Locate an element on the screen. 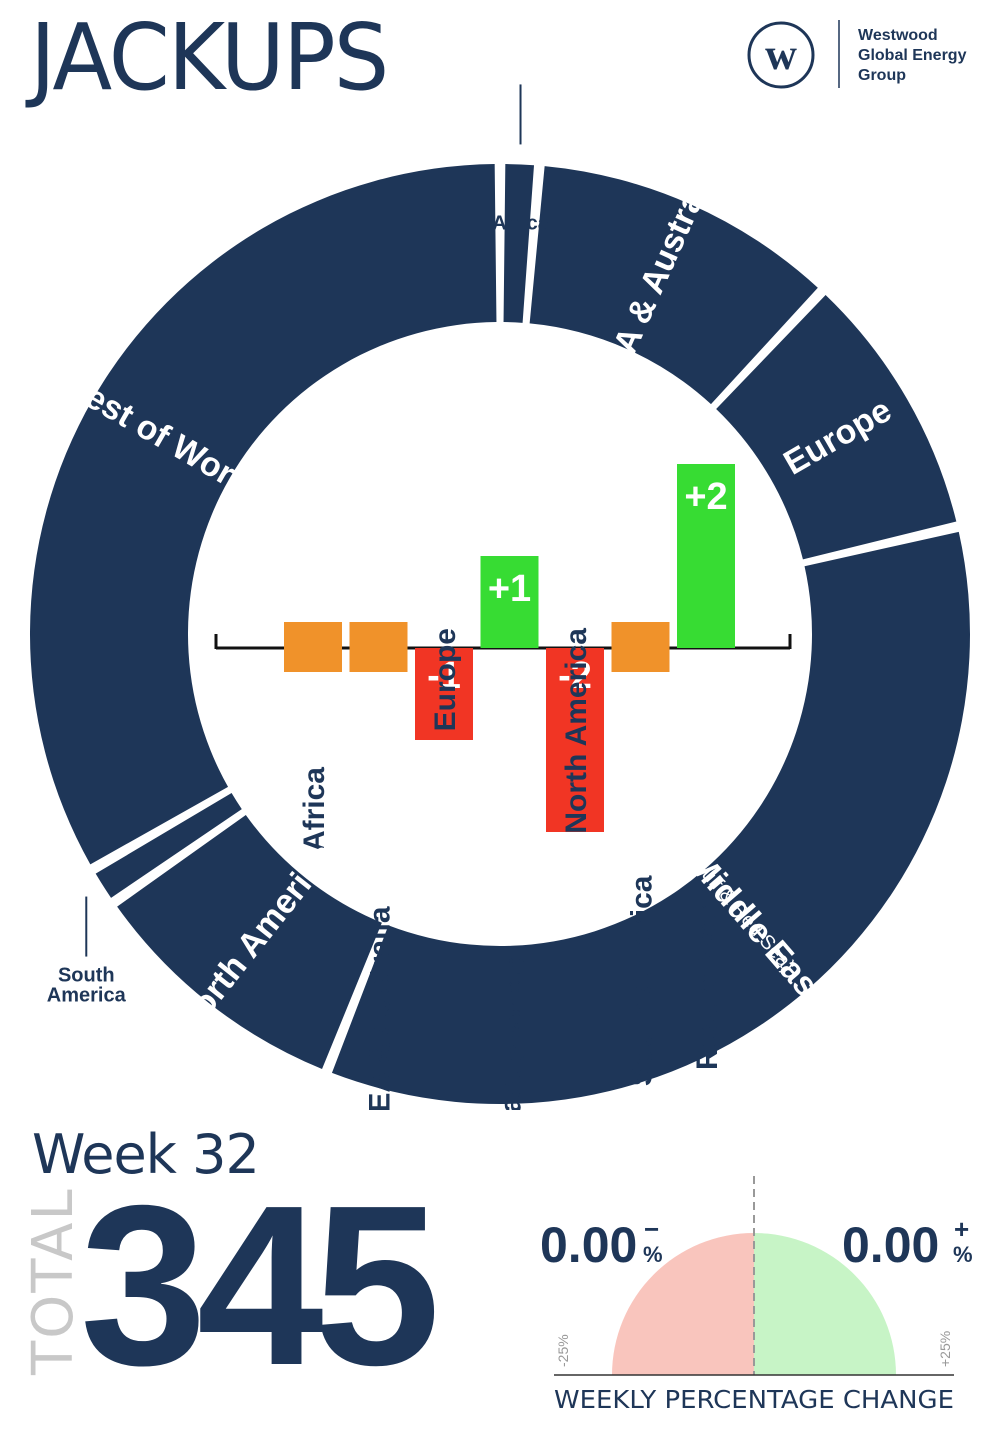 This screenshot has width=1000, height=1439. gauge-negative-unit: % is located at coordinates (653, 1254).